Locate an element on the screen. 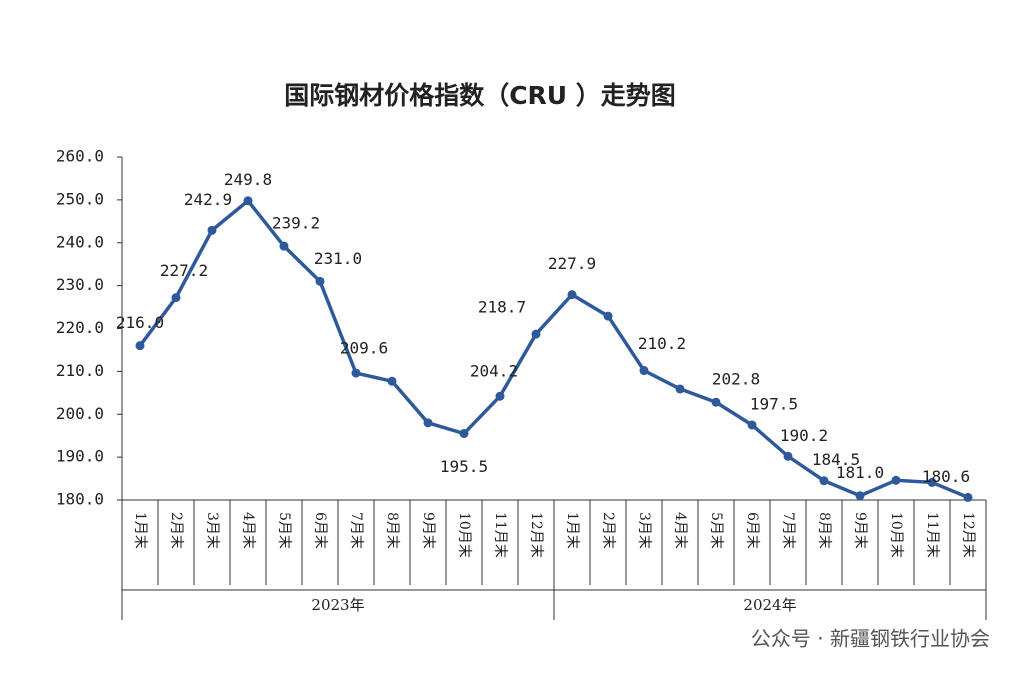  data-label: 195.5 is located at coordinates (464, 466).